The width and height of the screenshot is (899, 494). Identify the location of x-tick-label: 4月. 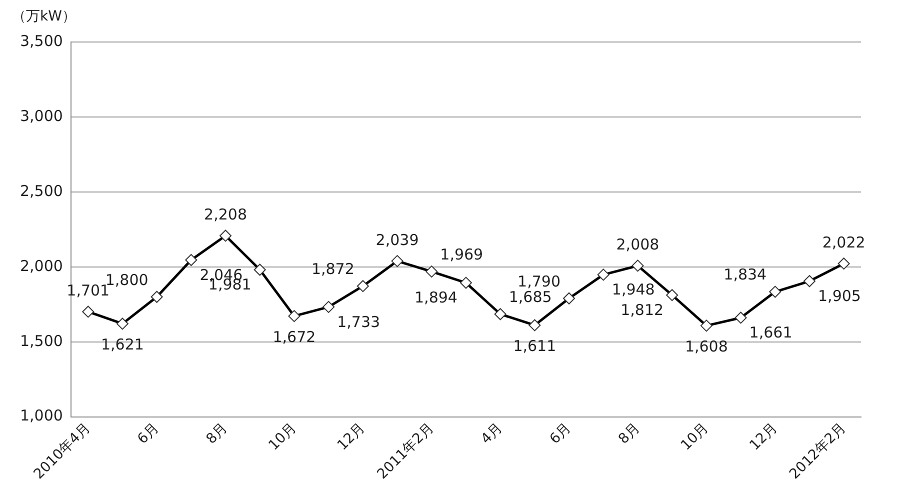
(492, 434).